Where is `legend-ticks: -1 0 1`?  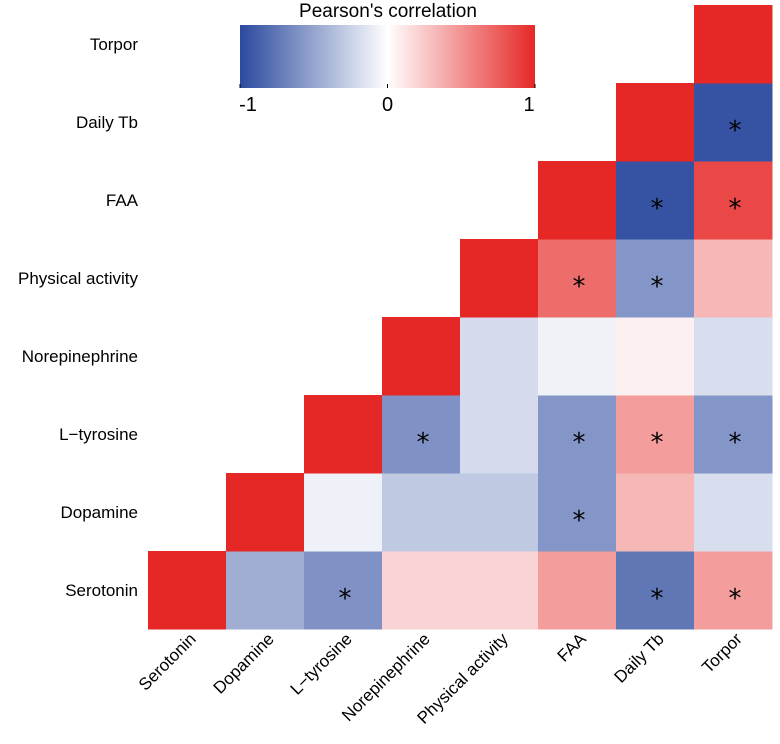 legend-ticks: -1 0 1 is located at coordinates (387, 100).